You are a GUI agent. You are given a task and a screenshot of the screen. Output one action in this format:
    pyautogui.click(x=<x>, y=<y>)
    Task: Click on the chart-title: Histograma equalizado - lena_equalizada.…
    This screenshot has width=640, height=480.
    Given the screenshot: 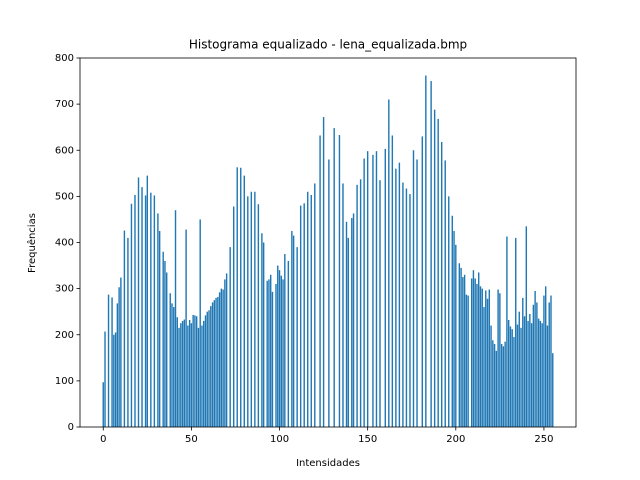 What is the action you would take?
    pyautogui.click(x=328, y=45)
    